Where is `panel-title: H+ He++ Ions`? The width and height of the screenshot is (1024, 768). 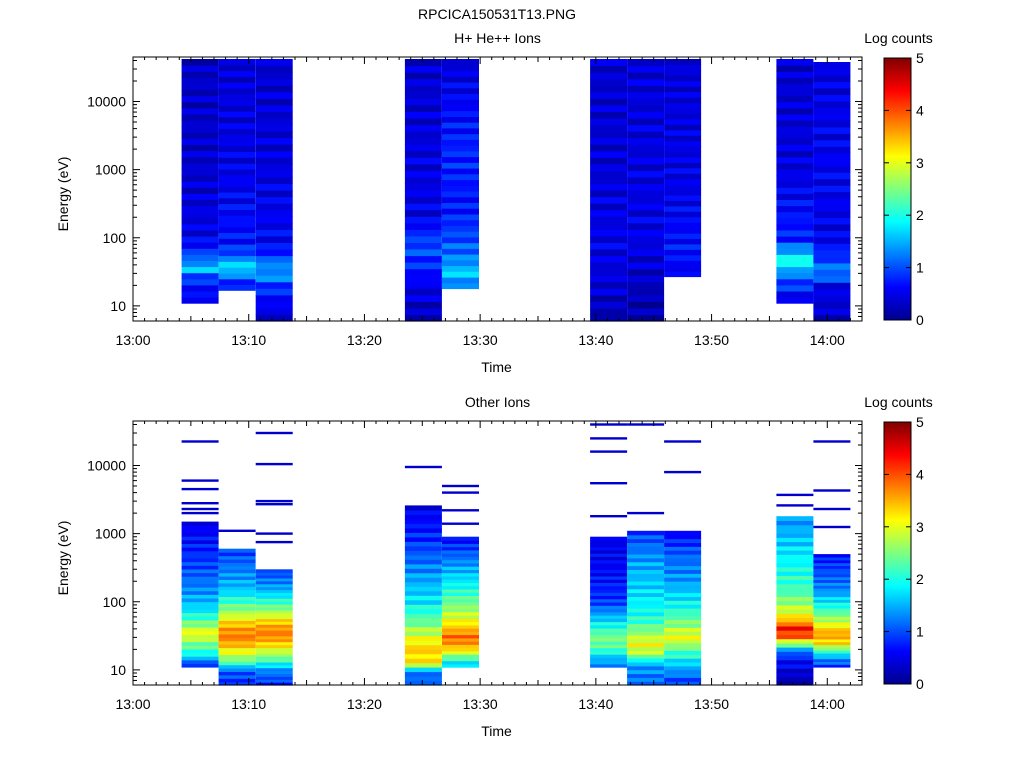
panel-title: H+ He++ Ions is located at coordinates (497, 38).